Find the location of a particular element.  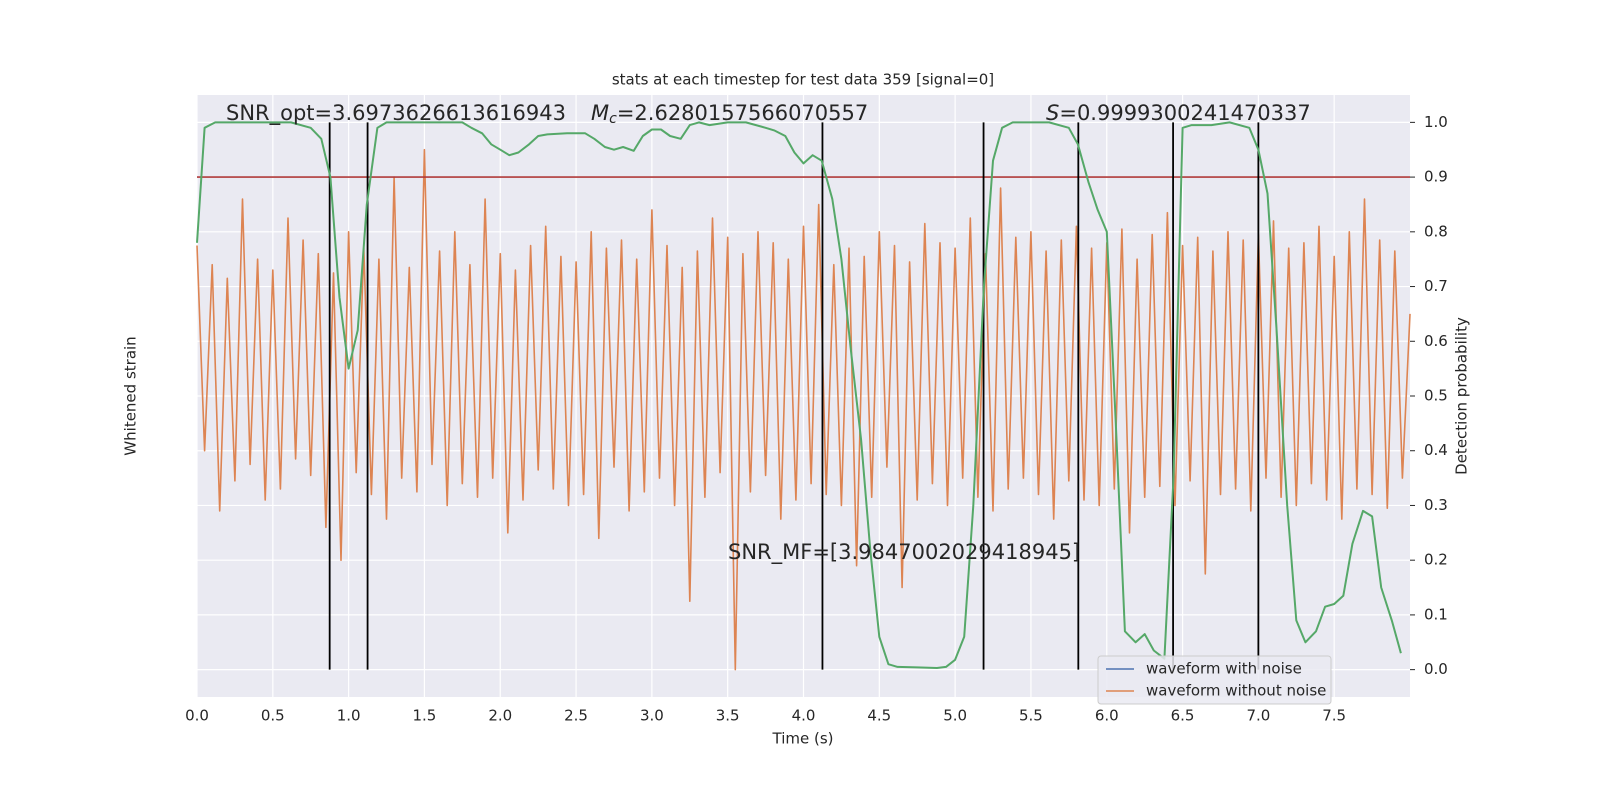

annotation-symbol: M is located at coordinates (600, 113).